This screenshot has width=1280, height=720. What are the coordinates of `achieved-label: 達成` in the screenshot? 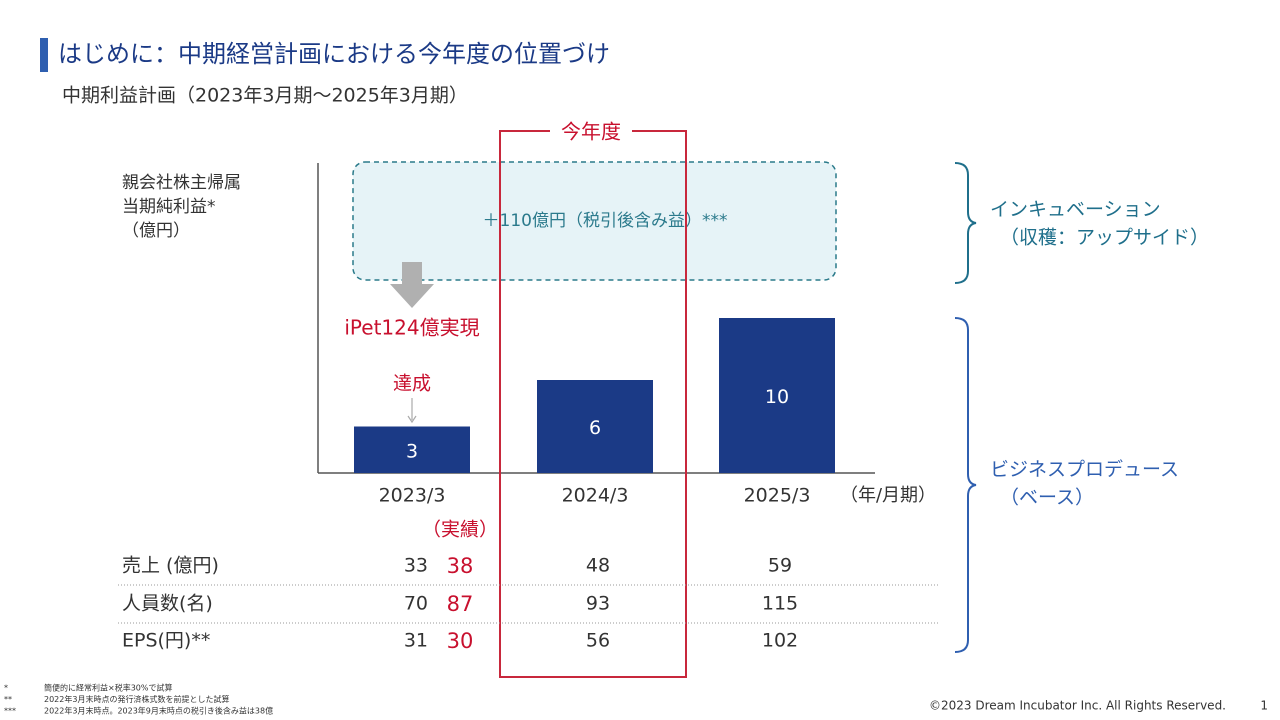 It's located at (412, 384).